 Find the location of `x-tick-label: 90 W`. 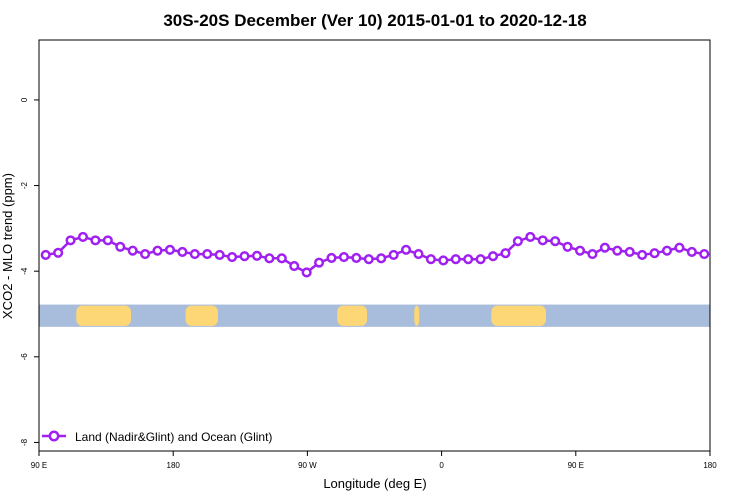

x-tick-label: 90 W is located at coordinates (307, 465).